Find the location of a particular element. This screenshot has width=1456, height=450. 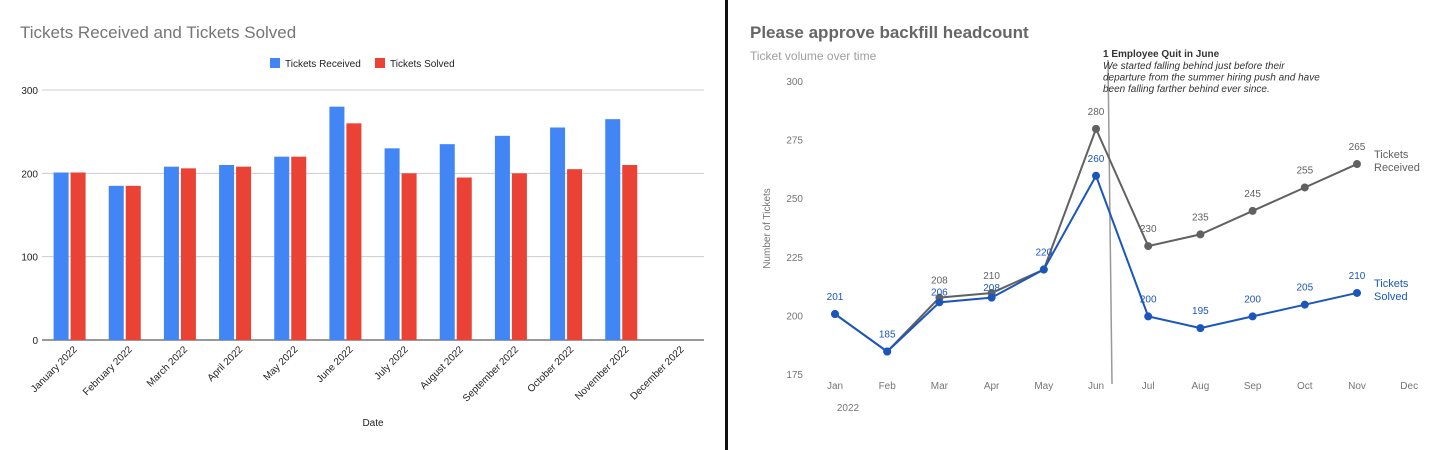

x-tick-label: October 2022 is located at coordinates (551, 369).